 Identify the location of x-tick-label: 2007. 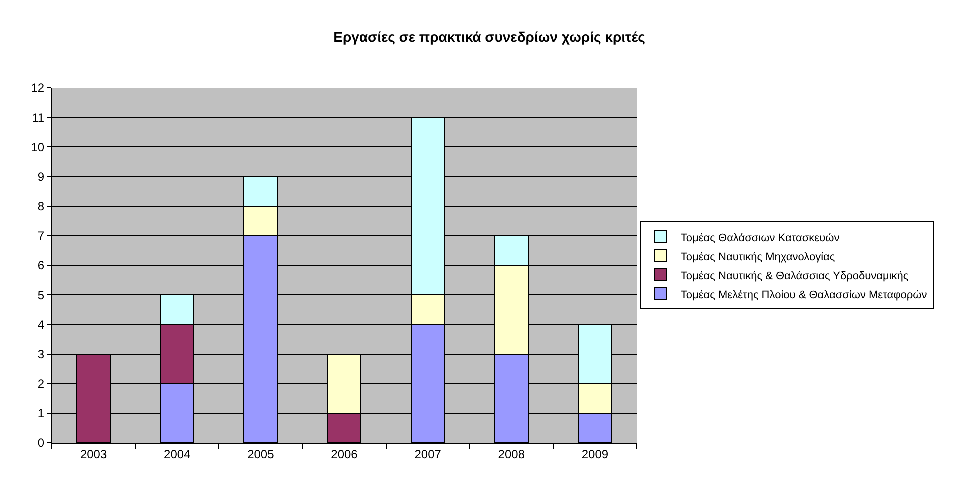
(428, 454).